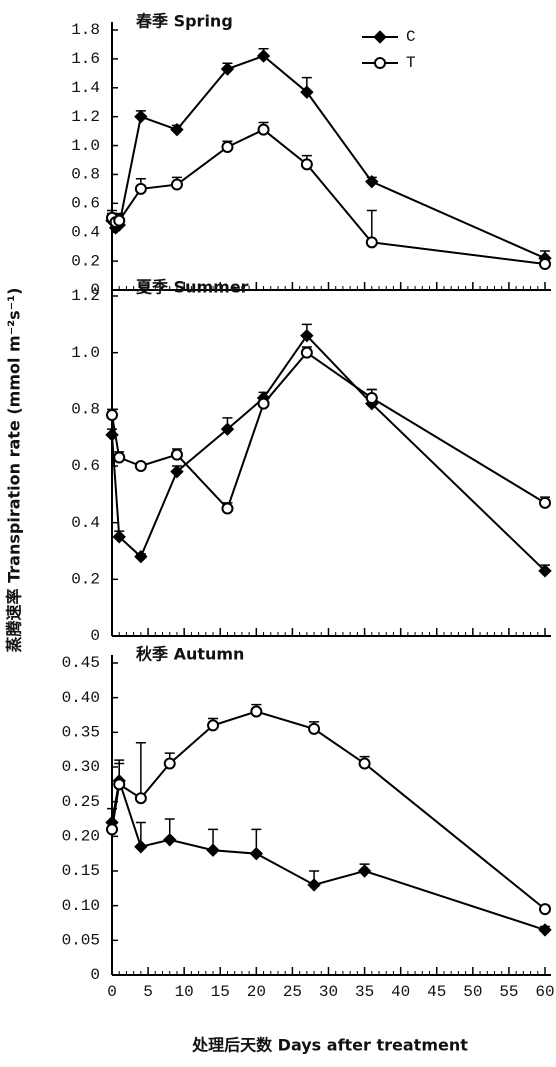 This screenshot has height=1067, width=556. I want to click on x-tick-label: 0, so click(112, 992).